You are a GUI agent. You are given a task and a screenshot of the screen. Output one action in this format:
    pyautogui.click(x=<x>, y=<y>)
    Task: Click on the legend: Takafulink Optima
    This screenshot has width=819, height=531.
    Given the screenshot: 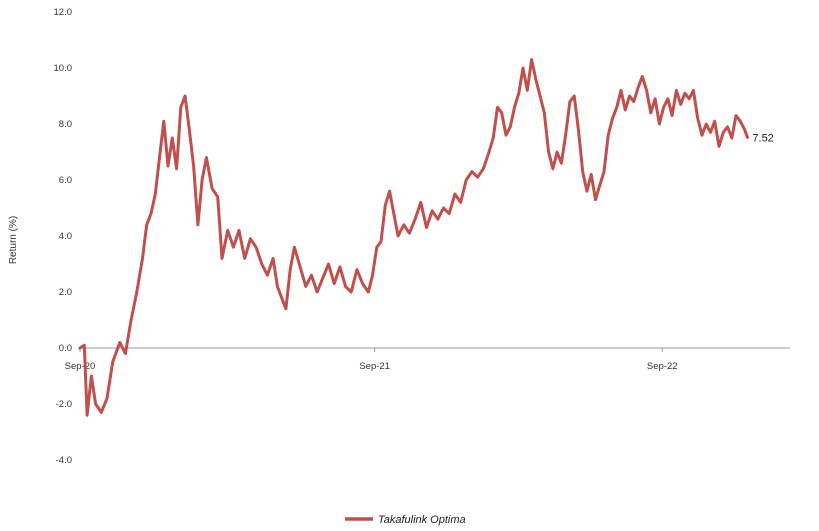 What is the action you would take?
    pyautogui.click(x=405, y=520)
    